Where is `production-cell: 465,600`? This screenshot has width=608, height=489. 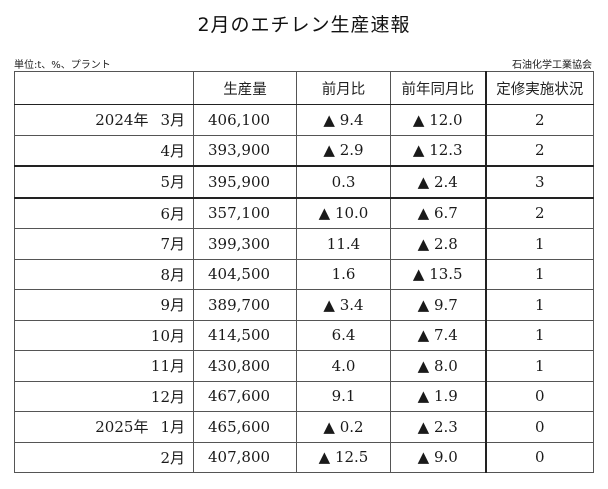 production-cell: 465,600 is located at coordinates (245, 427).